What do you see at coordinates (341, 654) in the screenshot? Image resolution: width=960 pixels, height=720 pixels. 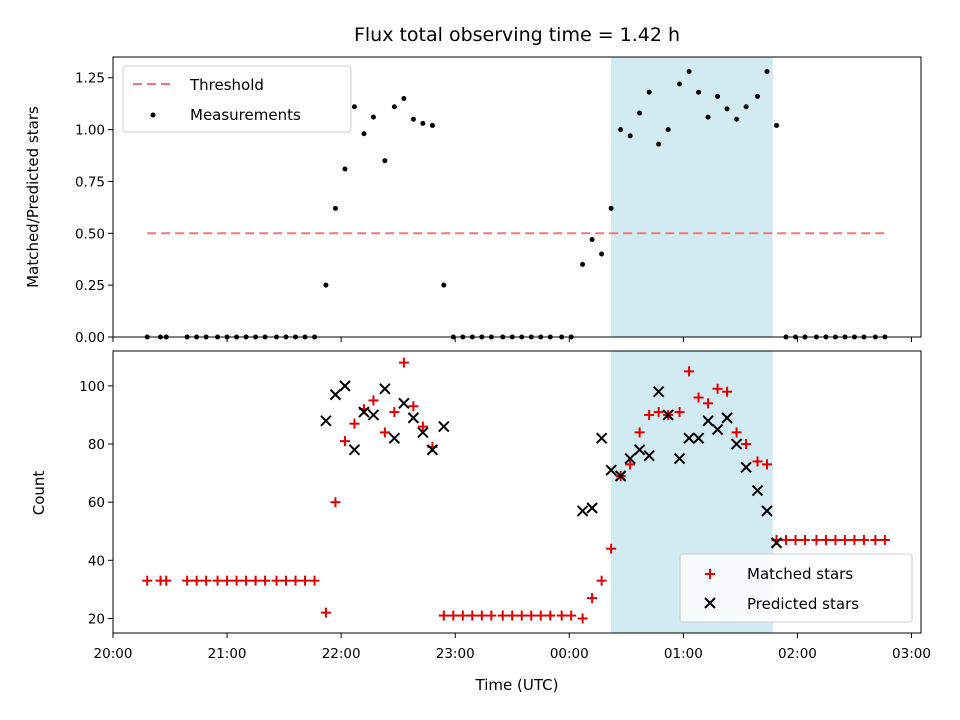 I see `x-tick-label: 22:00` at bounding box center [341, 654].